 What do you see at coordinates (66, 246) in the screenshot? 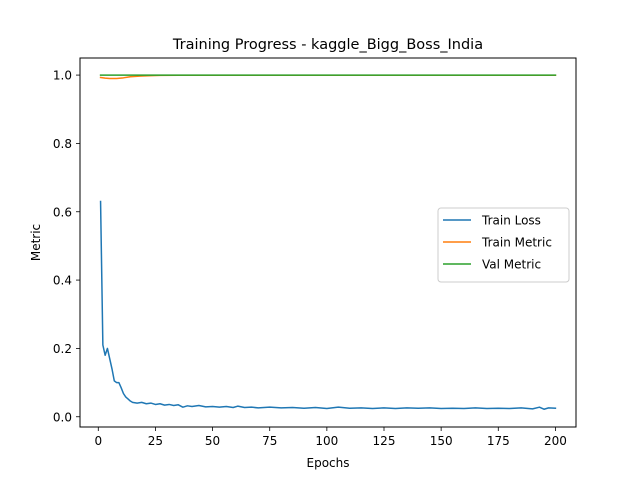
I see `y-axis-ticks: 0.0 0.2 0.4 0.6 0.8 1.0` at bounding box center [66, 246].